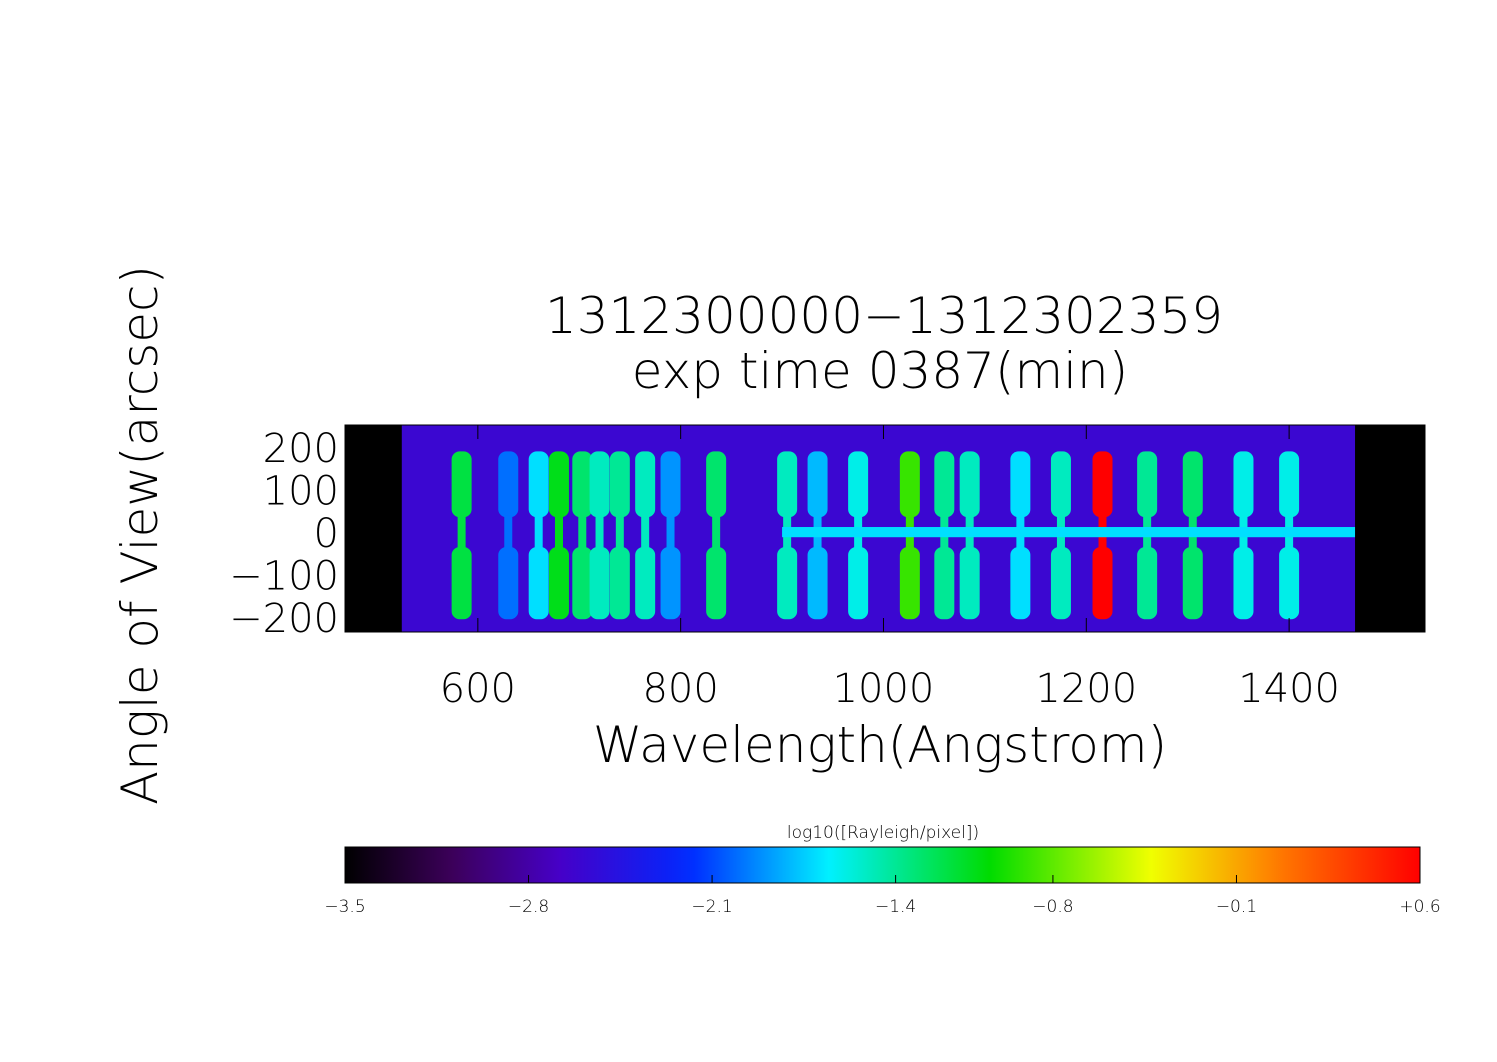  I want to click on x-axis-label: Wavelength(Angstrom), so click(880, 745).